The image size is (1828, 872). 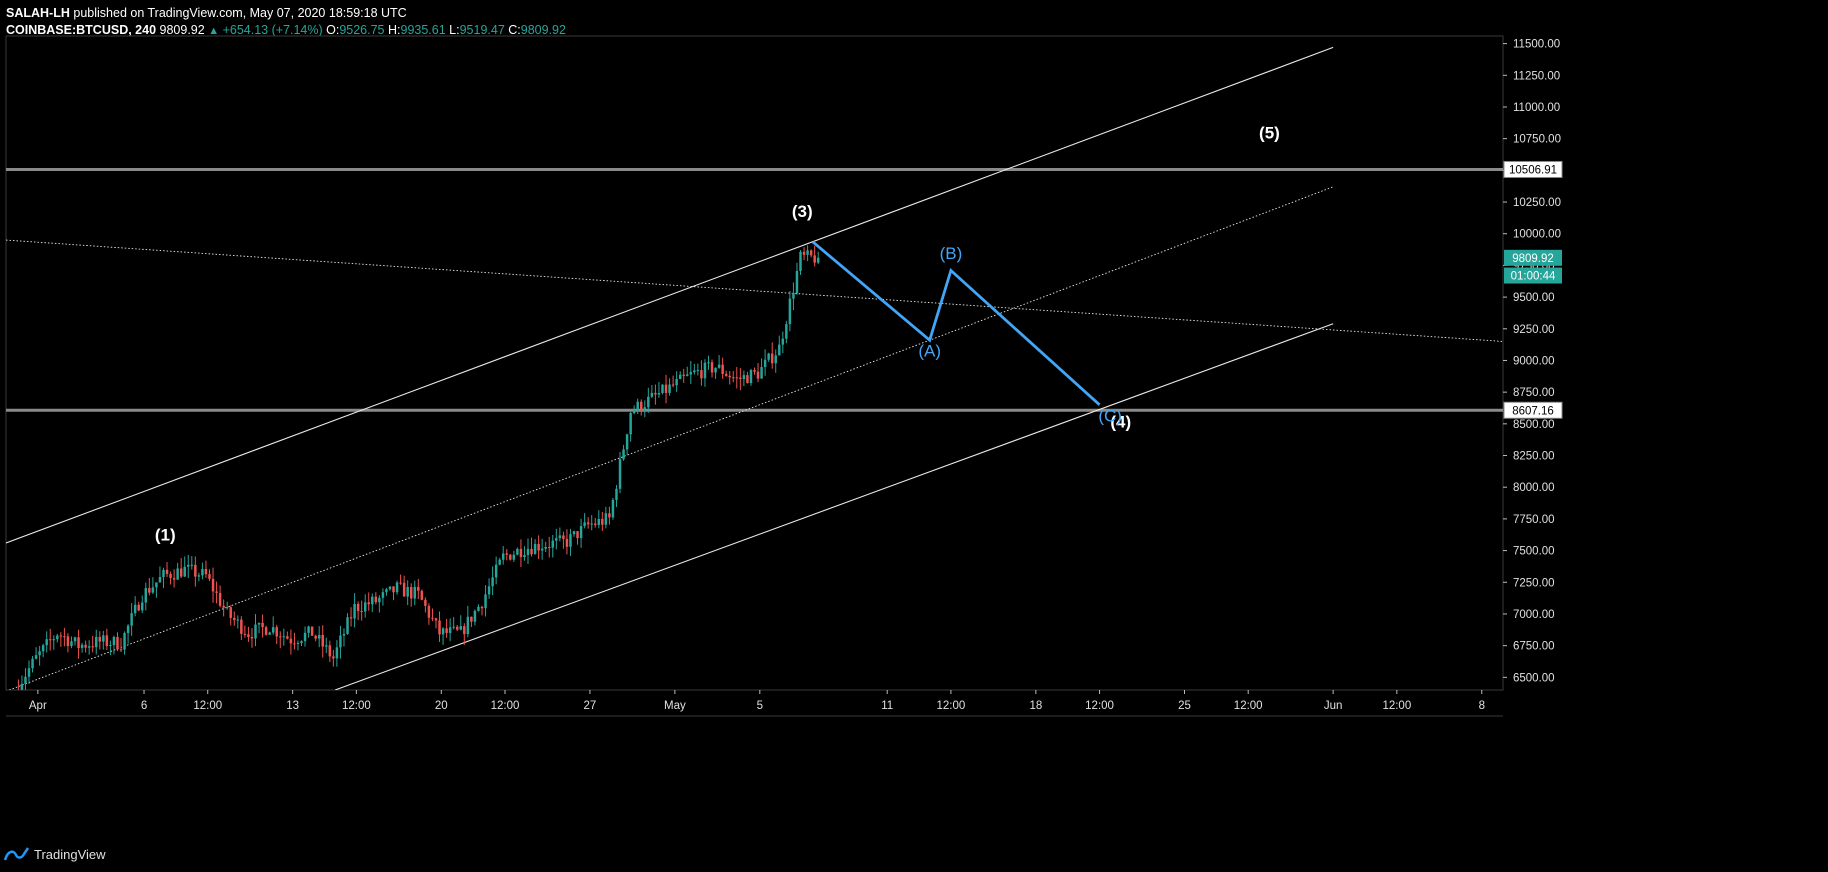 What do you see at coordinates (929, 351) in the screenshot?
I see `wave-label: (A)` at bounding box center [929, 351].